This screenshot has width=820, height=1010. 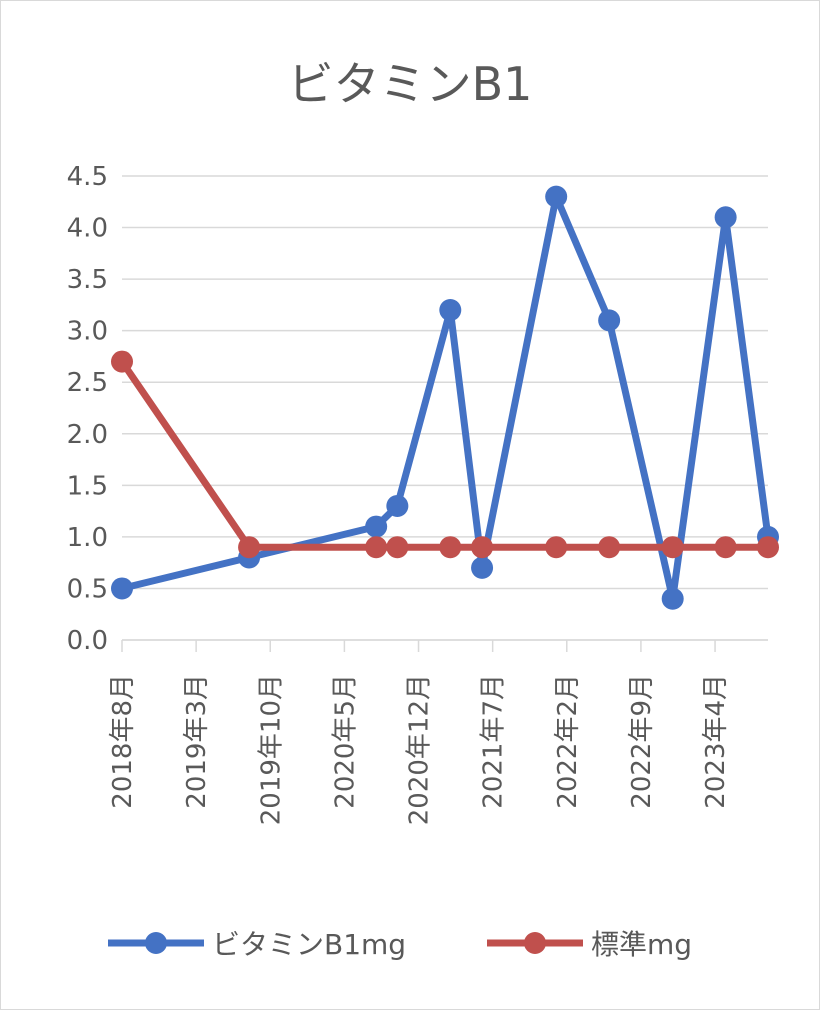 What do you see at coordinates (271, 749) in the screenshot?
I see `x-tick-label: 2019年10月` at bounding box center [271, 749].